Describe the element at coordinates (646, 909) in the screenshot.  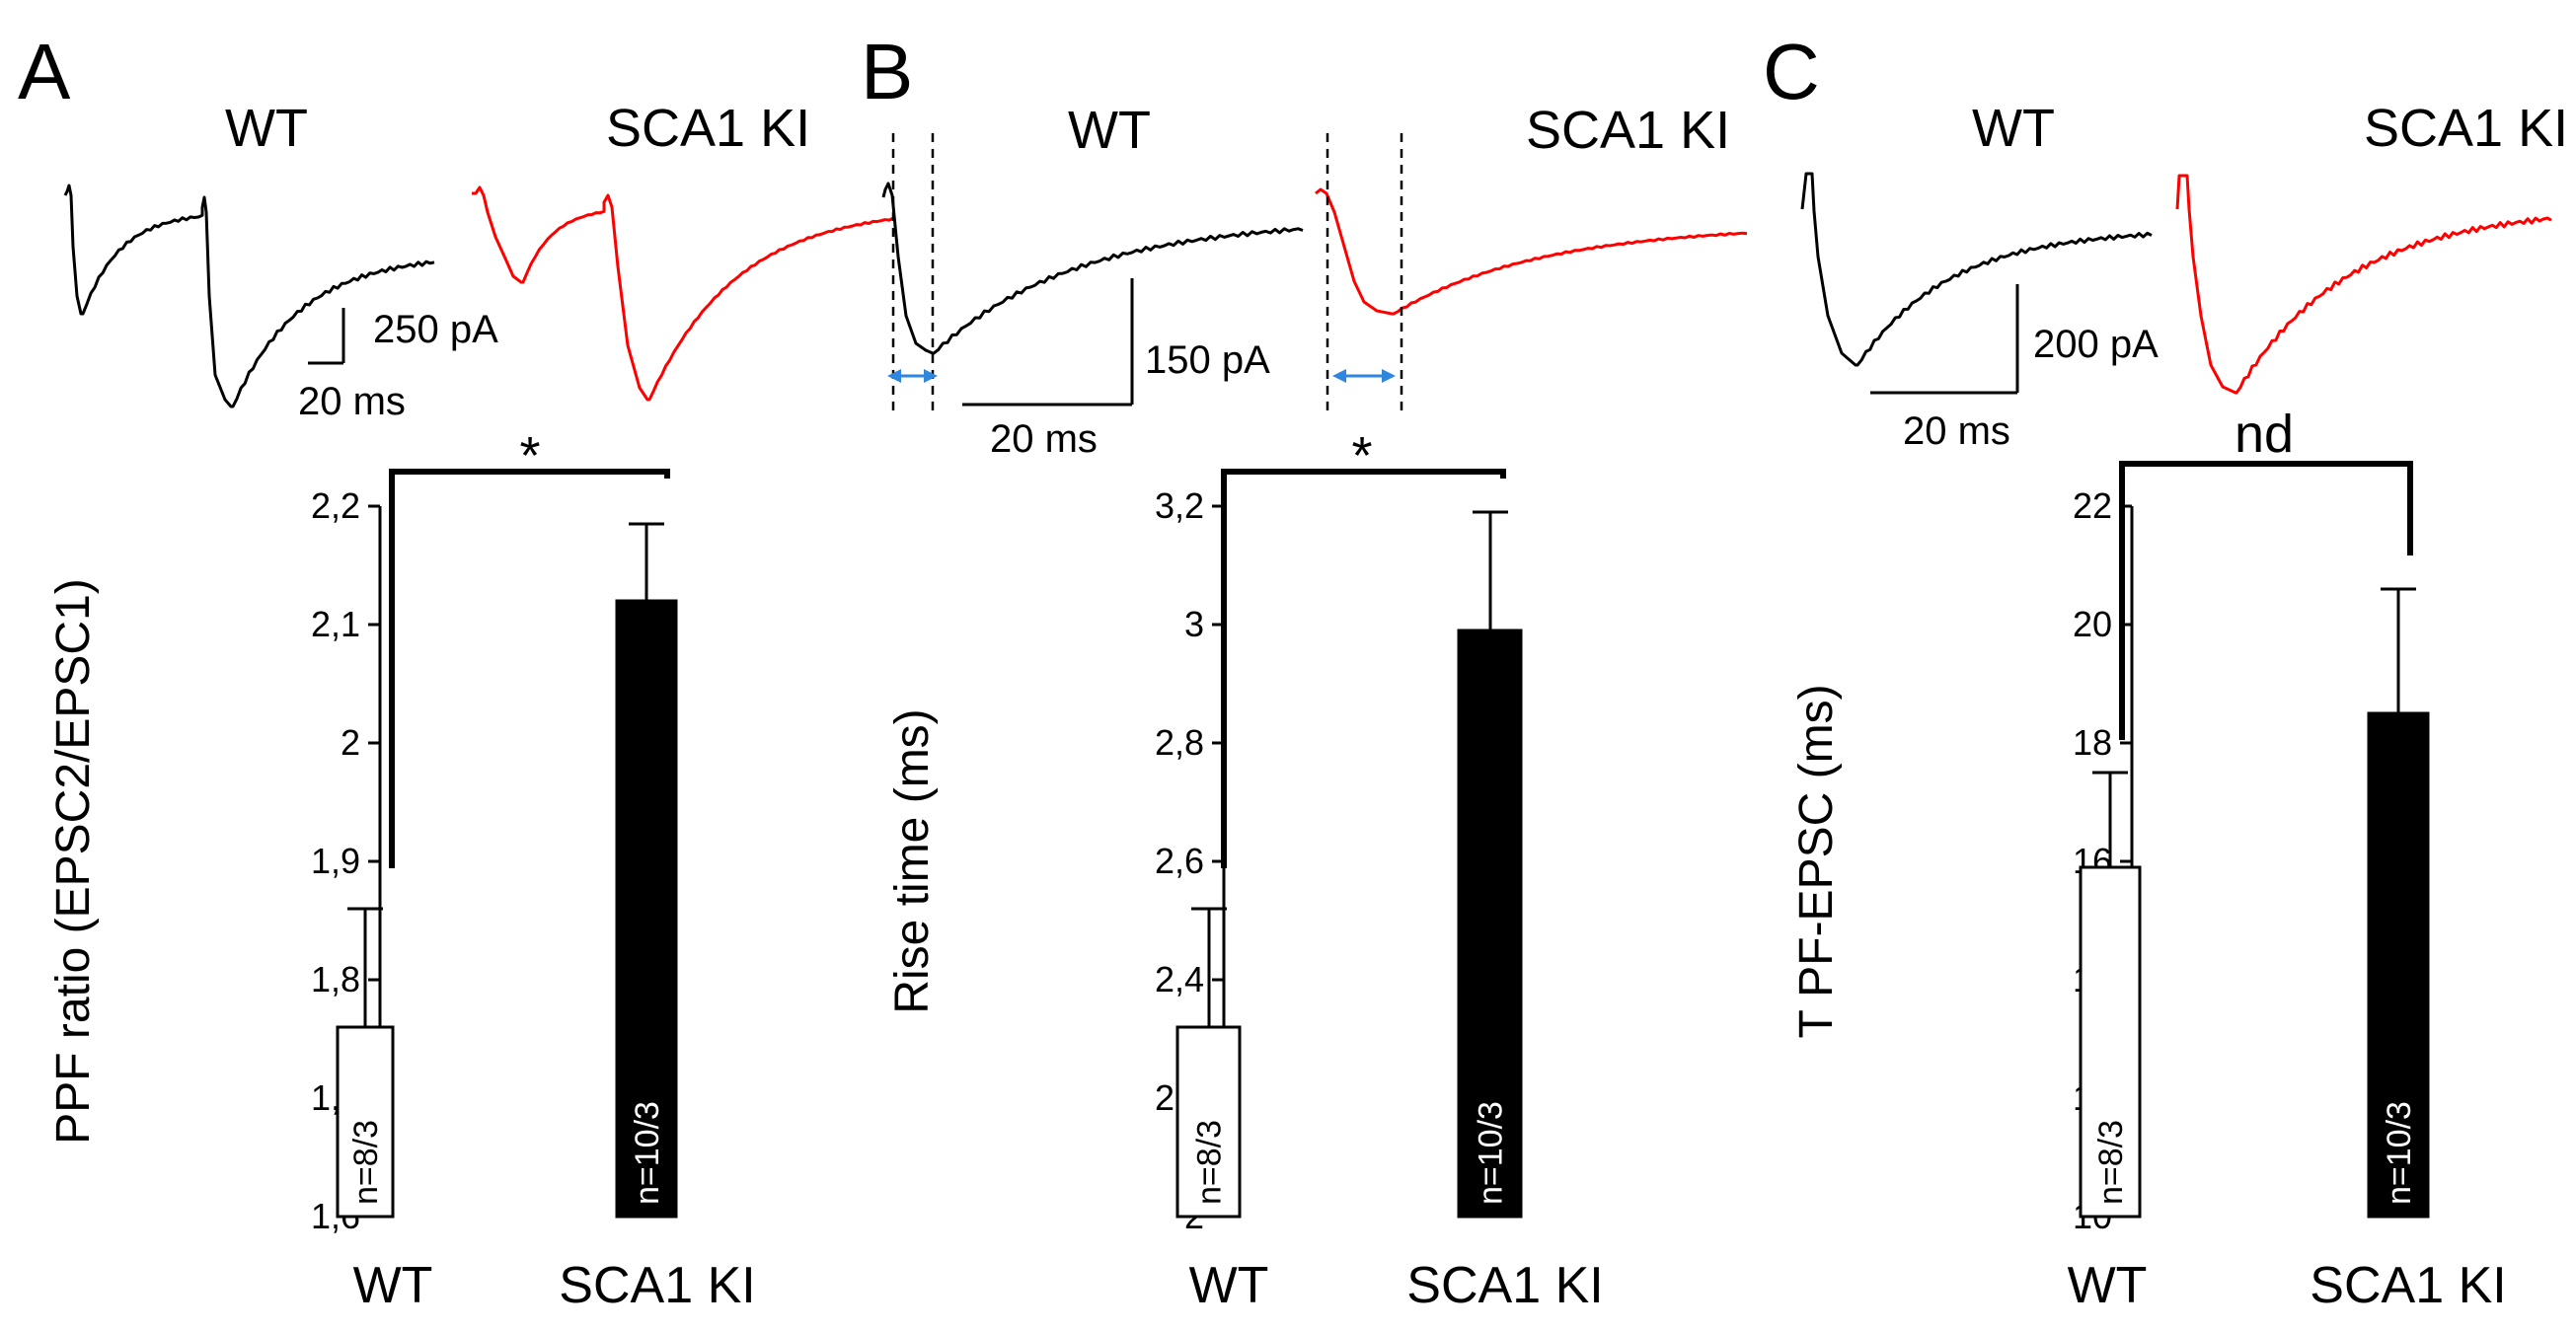
I see `bar-sca1-ki` at that location.